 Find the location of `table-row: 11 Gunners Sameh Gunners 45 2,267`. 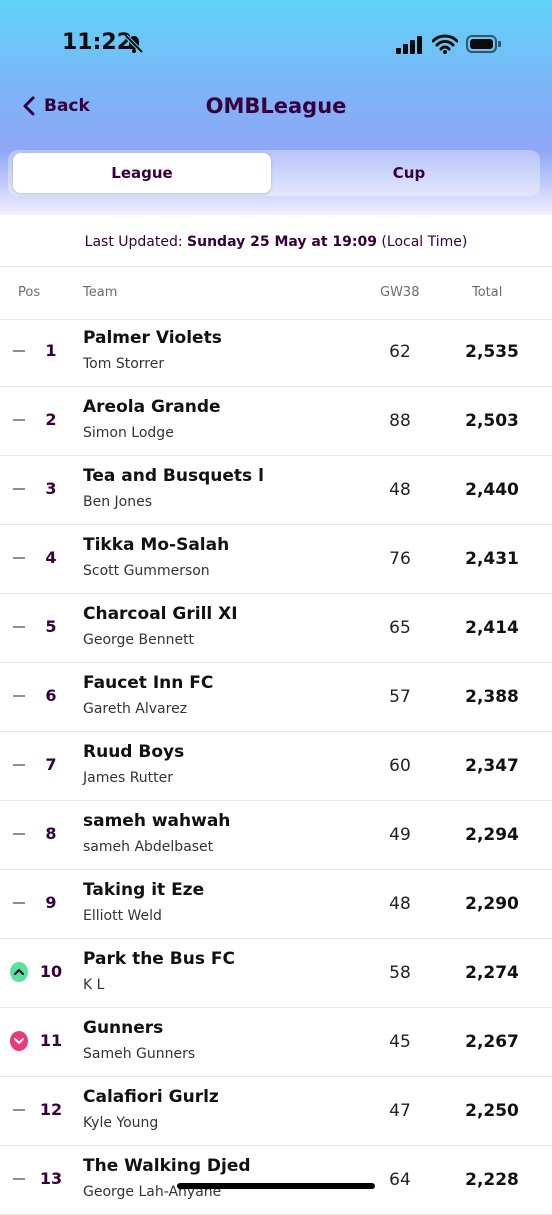

table-row: 11 Gunners Sameh Gunners 45 2,267 is located at coordinates (276, 1042).